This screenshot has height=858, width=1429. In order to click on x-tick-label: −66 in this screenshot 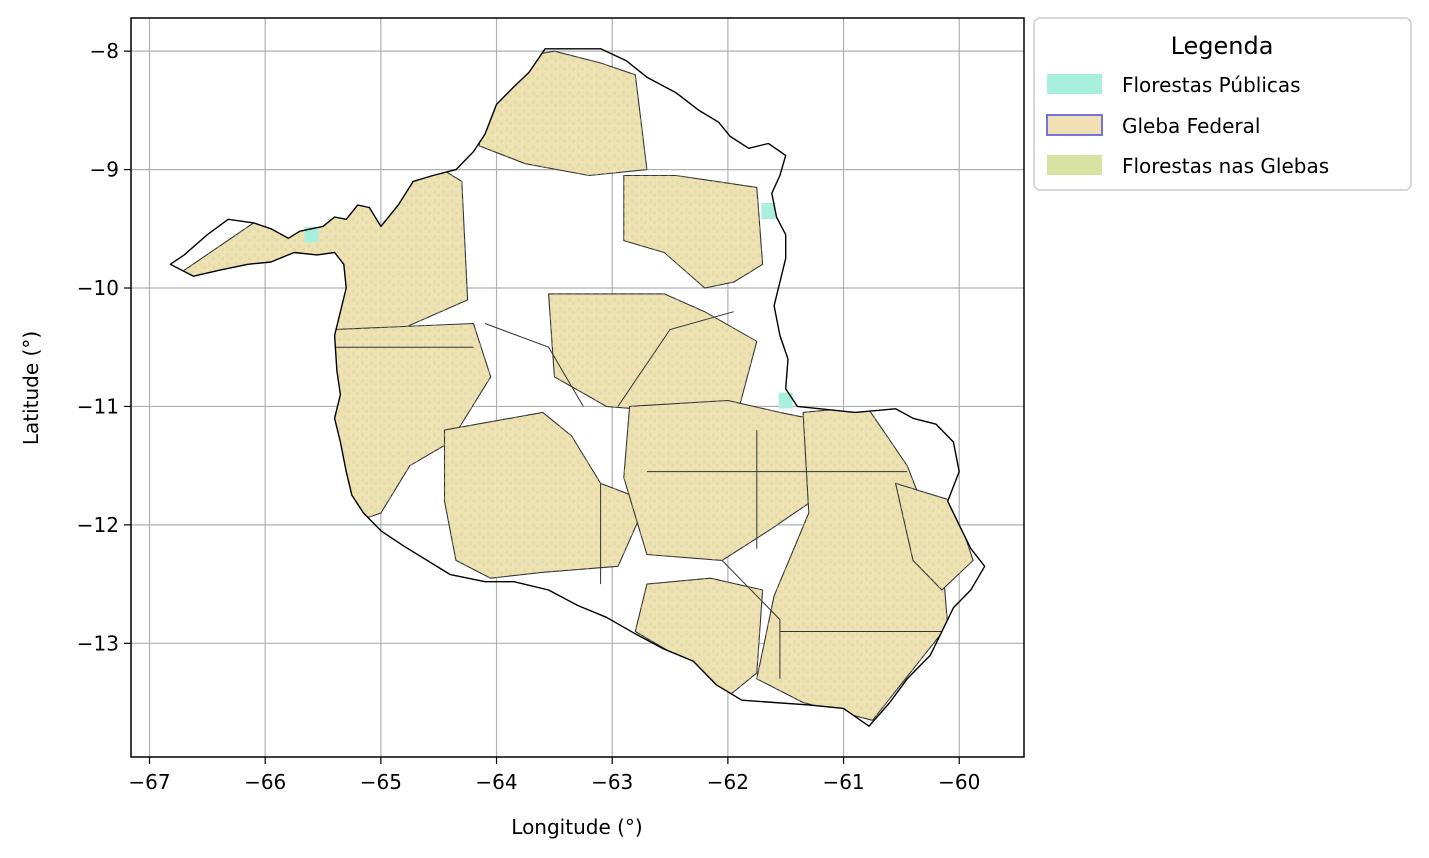, I will do `click(265, 782)`.